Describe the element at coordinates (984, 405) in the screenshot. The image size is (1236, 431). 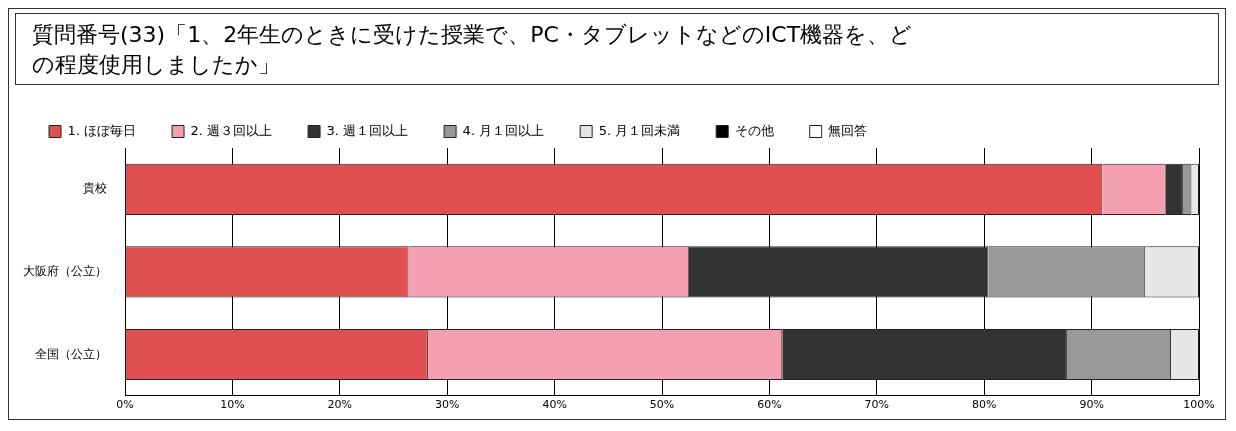
I see `x-tick-label: 80%` at that location.